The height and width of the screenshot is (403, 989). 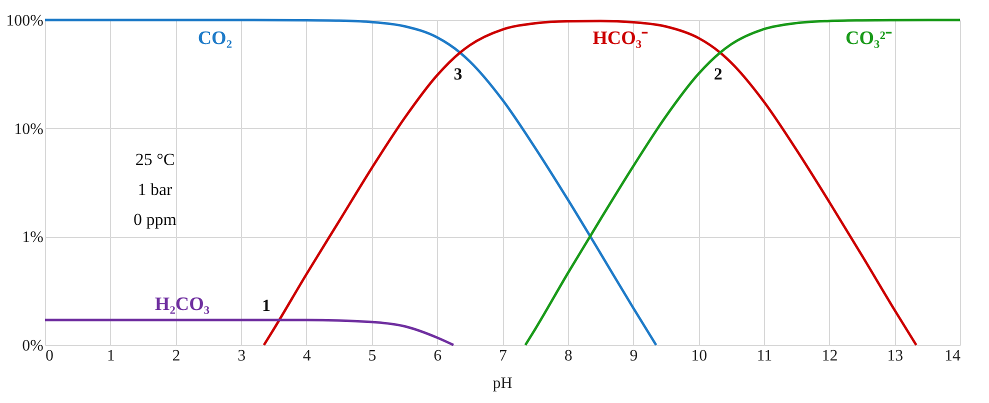 I want to click on series-label: H₂CO₃, so click(x=182, y=304).